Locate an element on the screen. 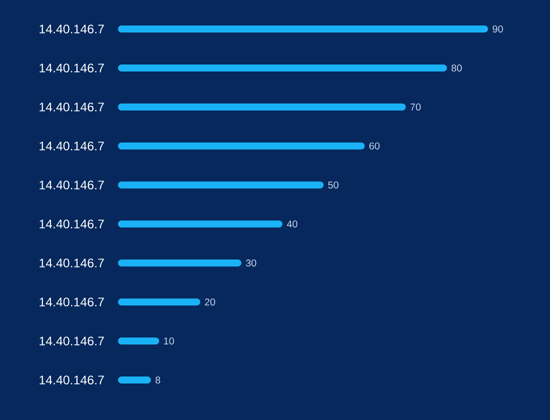 The height and width of the screenshot is (420, 550). data-label: 90 is located at coordinates (497, 29).